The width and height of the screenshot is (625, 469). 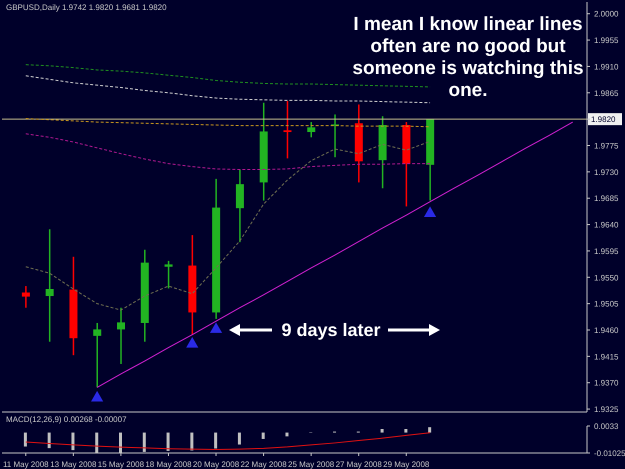 I want to click on x-tick-label: 11 May 2008, so click(x=26, y=464).